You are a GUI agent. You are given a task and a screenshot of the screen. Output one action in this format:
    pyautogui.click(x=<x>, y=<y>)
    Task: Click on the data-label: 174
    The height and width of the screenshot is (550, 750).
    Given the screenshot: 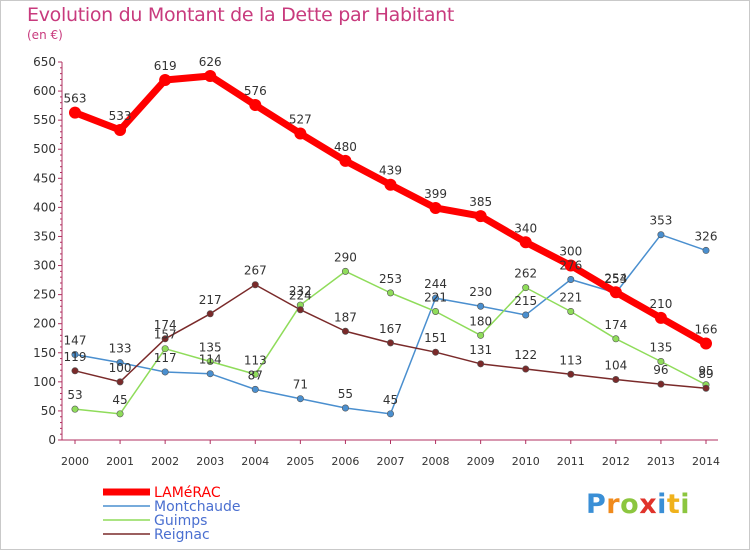 What is the action you would take?
    pyautogui.click(x=615, y=325)
    